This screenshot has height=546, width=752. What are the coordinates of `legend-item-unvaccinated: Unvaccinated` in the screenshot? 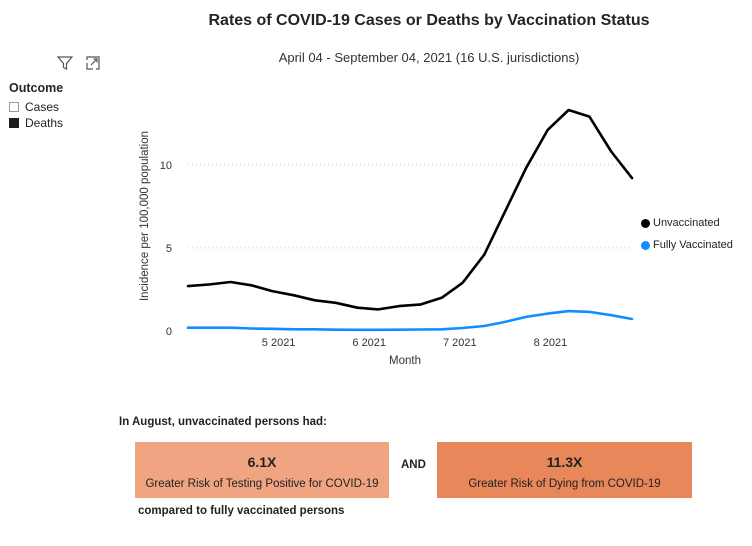 It's located at (687, 223).